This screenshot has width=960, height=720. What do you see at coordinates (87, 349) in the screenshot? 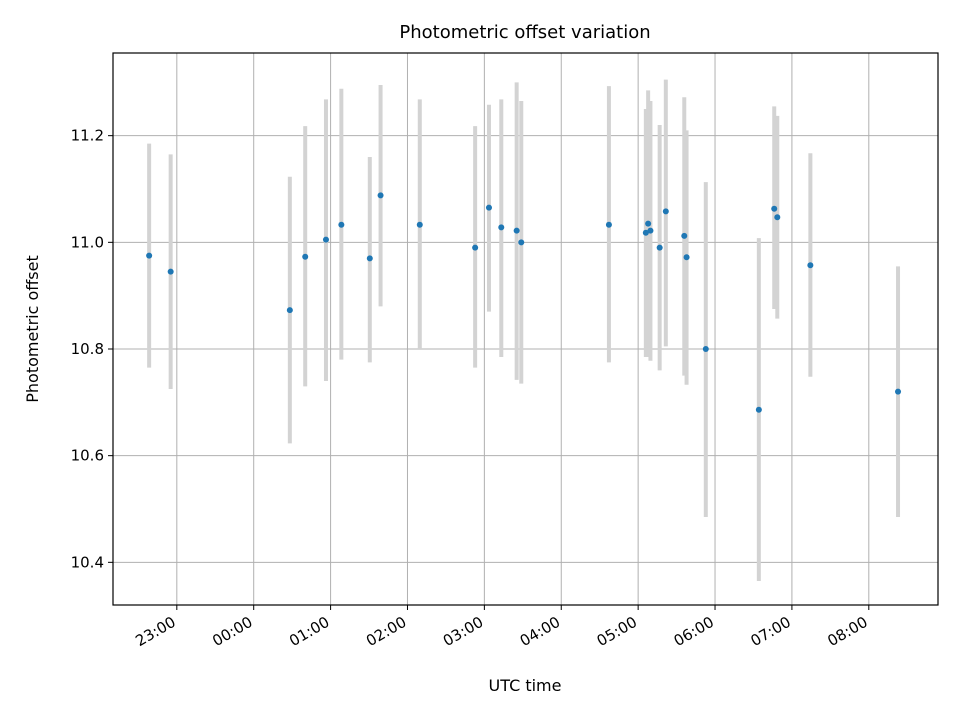
I see `y-tick-label: 10.8` at bounding box center [87, 349].